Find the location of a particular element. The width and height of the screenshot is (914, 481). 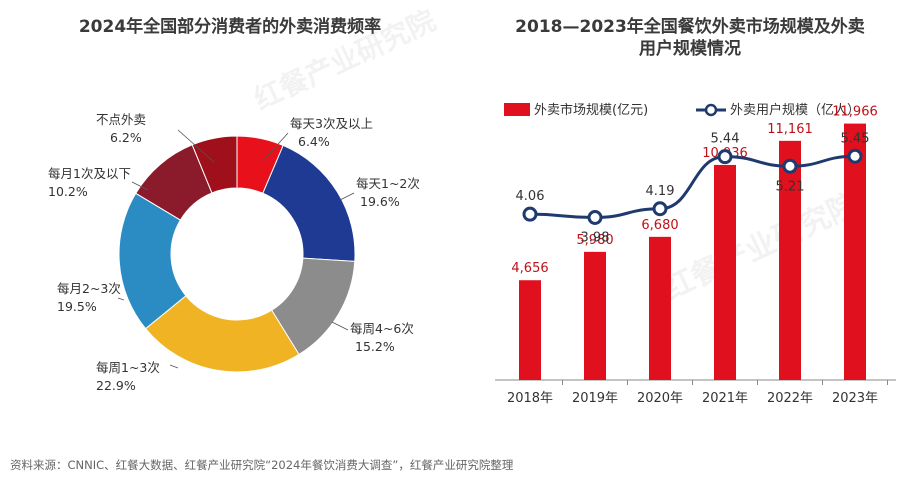

x-axis-tick-label: 2022年 is located at coordinates (790, 398).